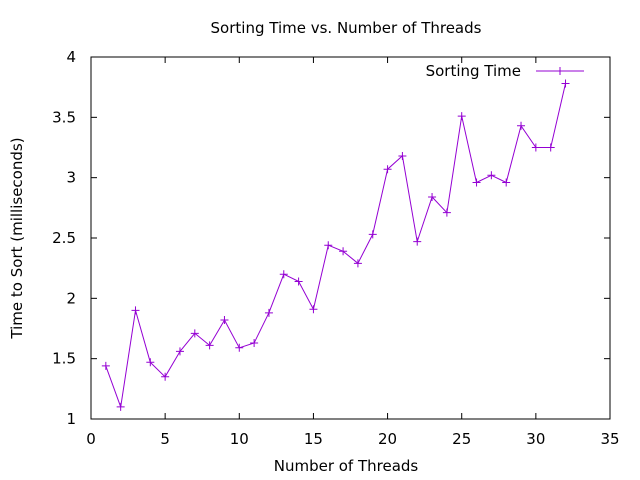 The image size is (640, 480). I want to click on y-tick-label: 2, so click(71, 298).